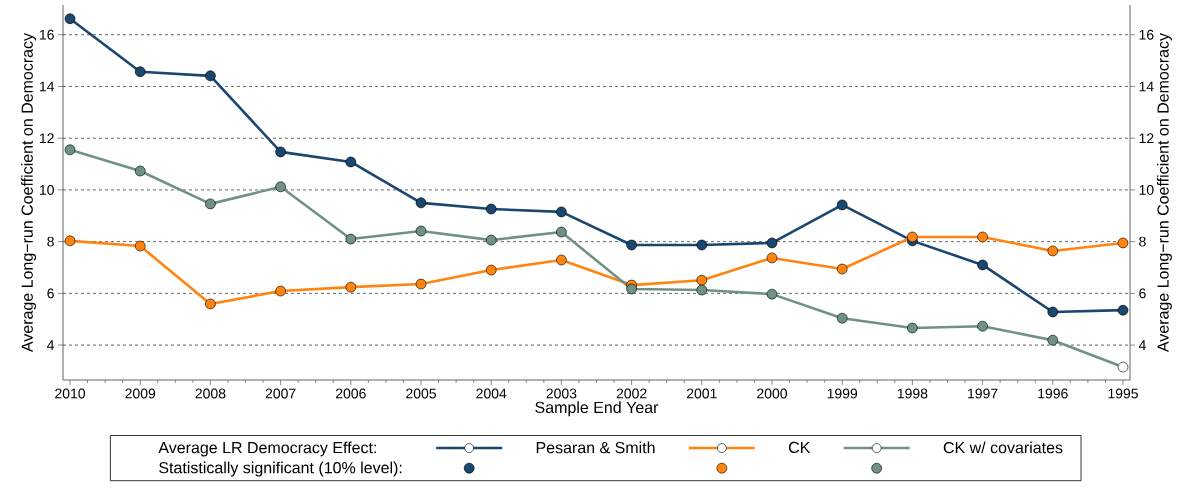 Image resolution: width=1182 pixels, height=499 pixels. Describe the element at coordinates (1123, 393) in the screenshot. I see `x-tick-label: 1995` at that location.